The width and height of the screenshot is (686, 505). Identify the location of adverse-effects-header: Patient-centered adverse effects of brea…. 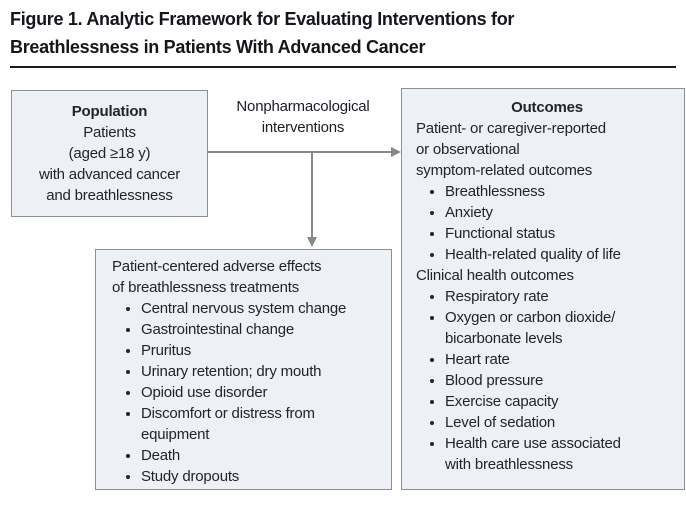
(217, 277).